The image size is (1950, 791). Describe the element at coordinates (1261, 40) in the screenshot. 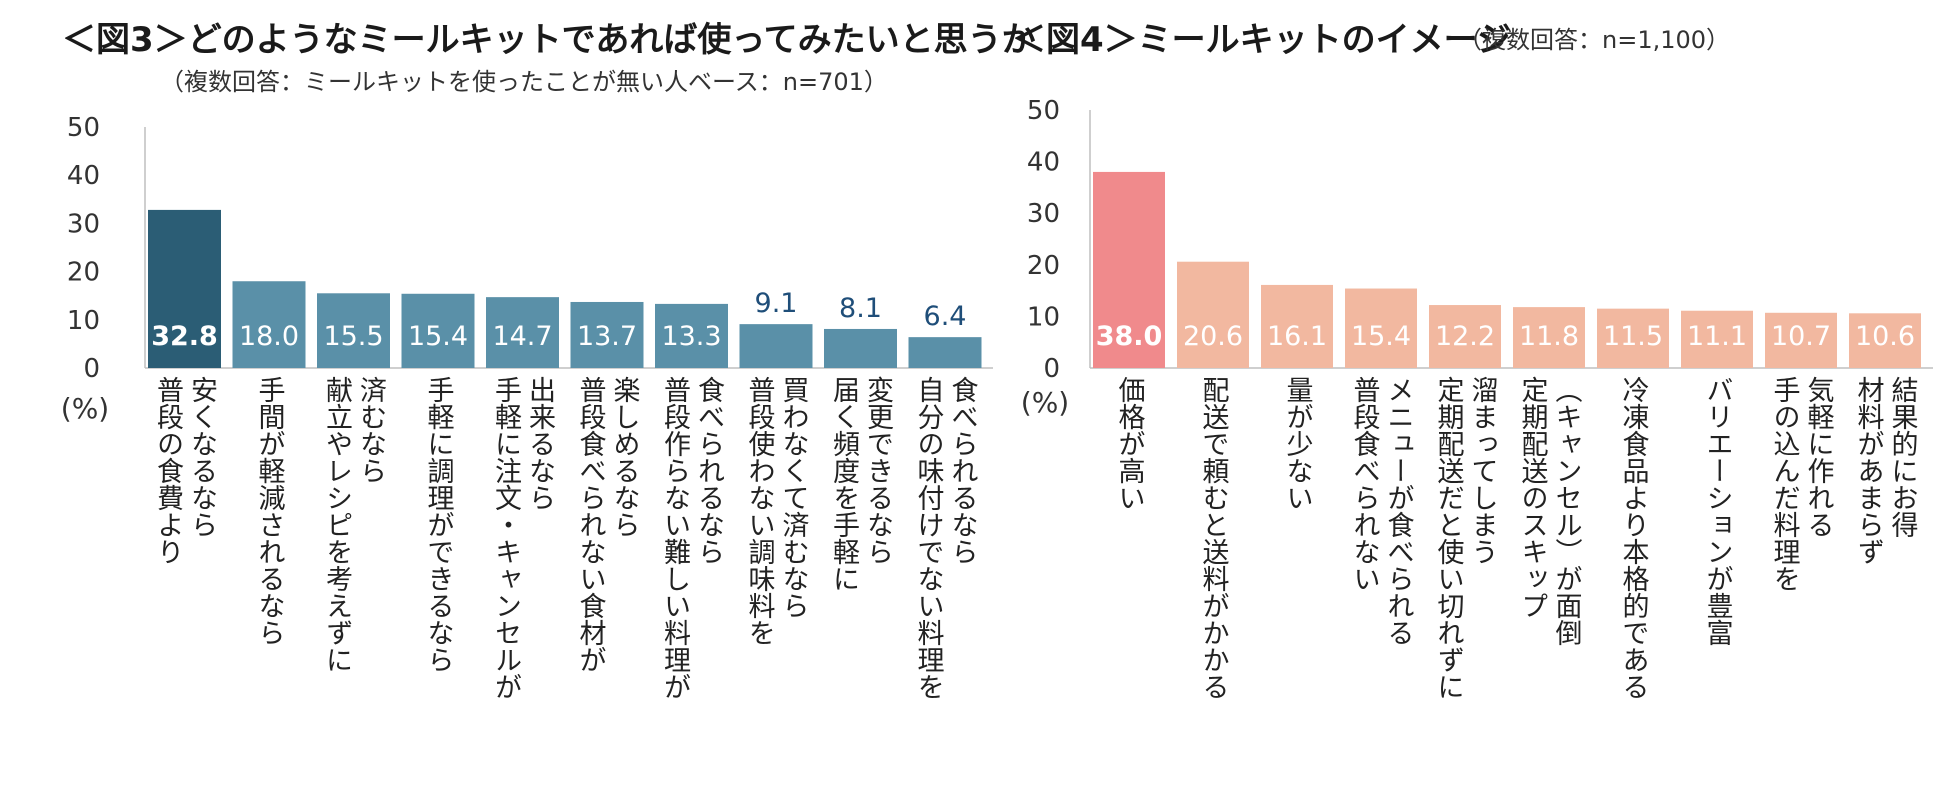

I see `chart2-title: ＜図4＞ミールキットのイメージ` at that location.